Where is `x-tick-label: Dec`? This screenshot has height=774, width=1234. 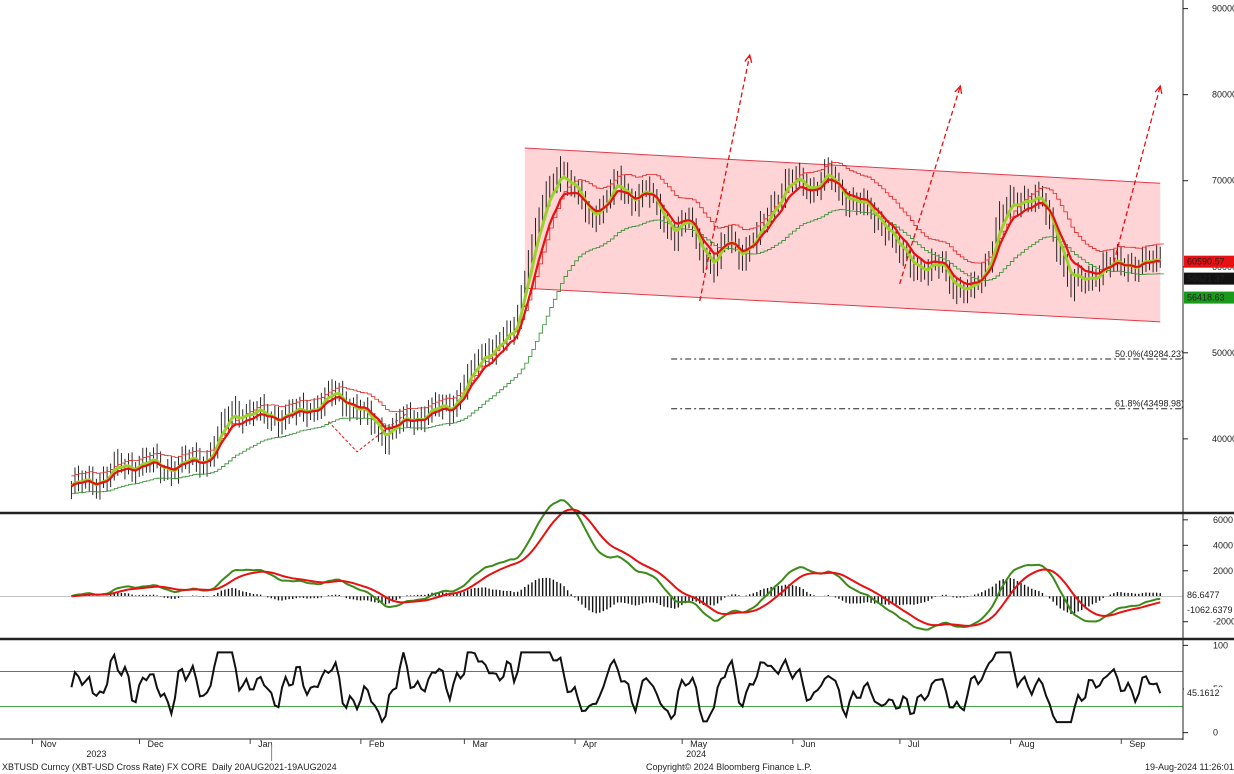 x-tick-label: Dec is located at coordinates (156, 744).